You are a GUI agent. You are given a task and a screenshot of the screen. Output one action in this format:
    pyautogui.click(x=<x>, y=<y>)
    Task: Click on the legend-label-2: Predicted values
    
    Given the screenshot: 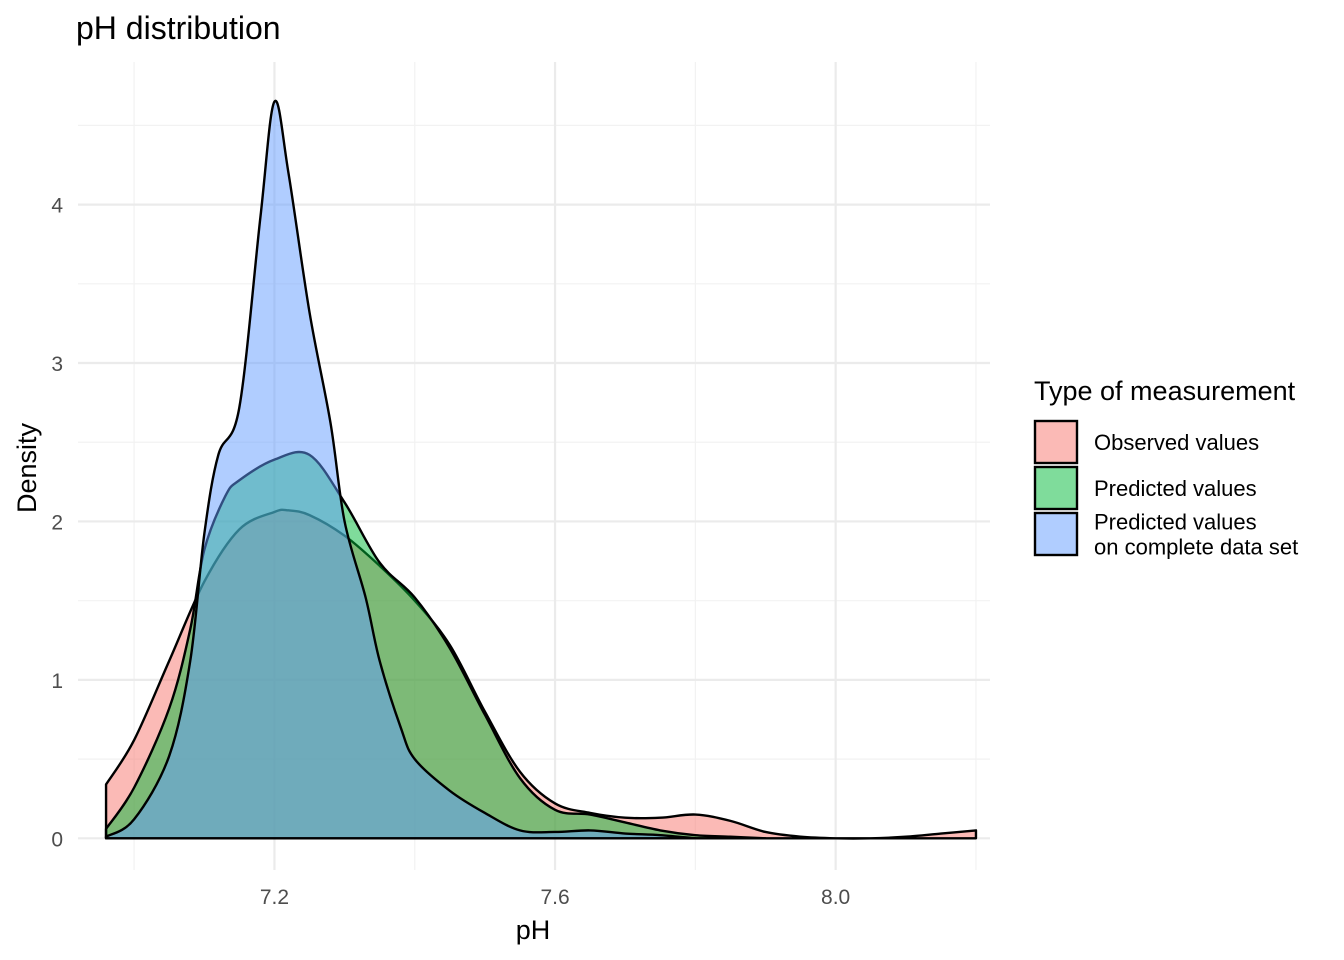 What is the action you would take?
    pyautogui.click(x=1175, y=488)
    